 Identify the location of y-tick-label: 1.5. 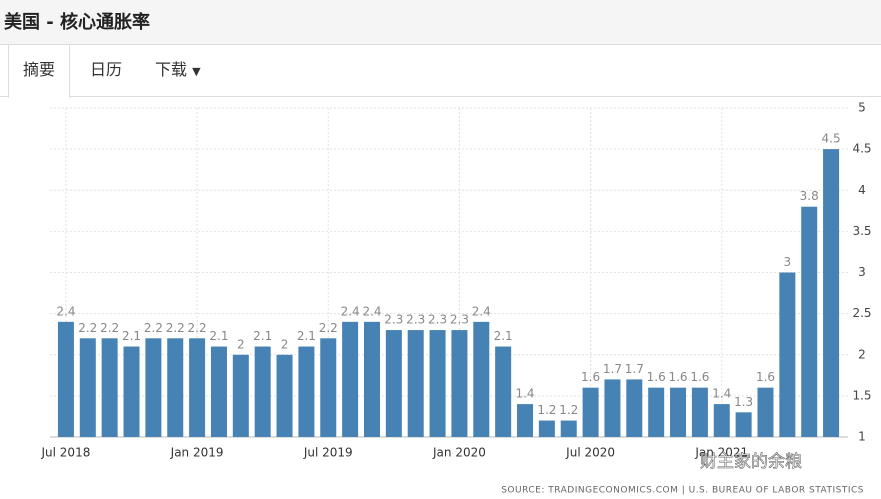
(861, 395).